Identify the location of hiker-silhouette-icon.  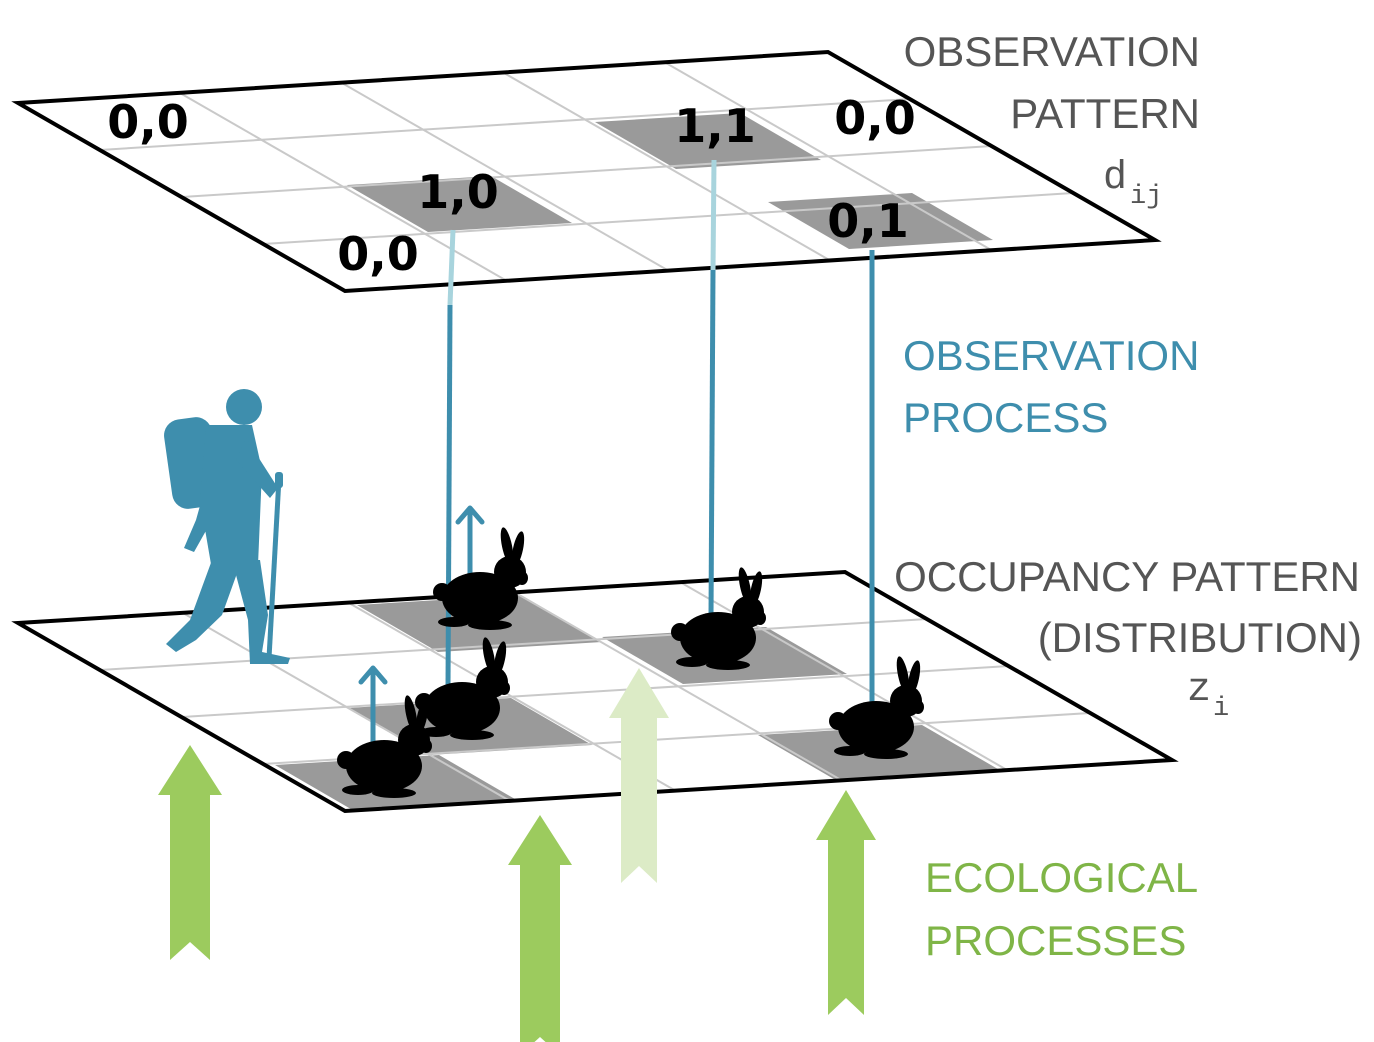
(227, 526).